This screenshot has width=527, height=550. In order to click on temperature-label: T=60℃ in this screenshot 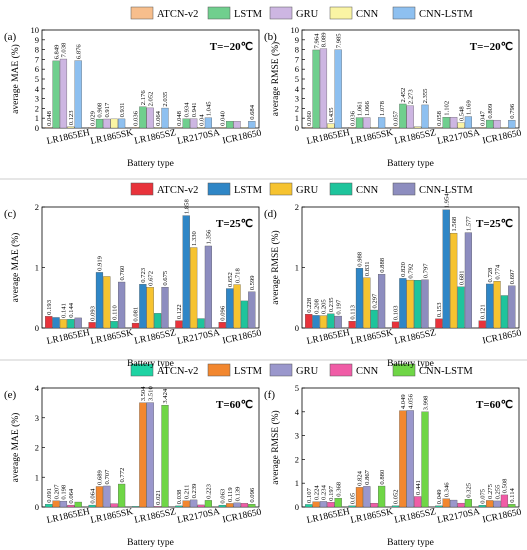, I will do `click(234, 405)`.